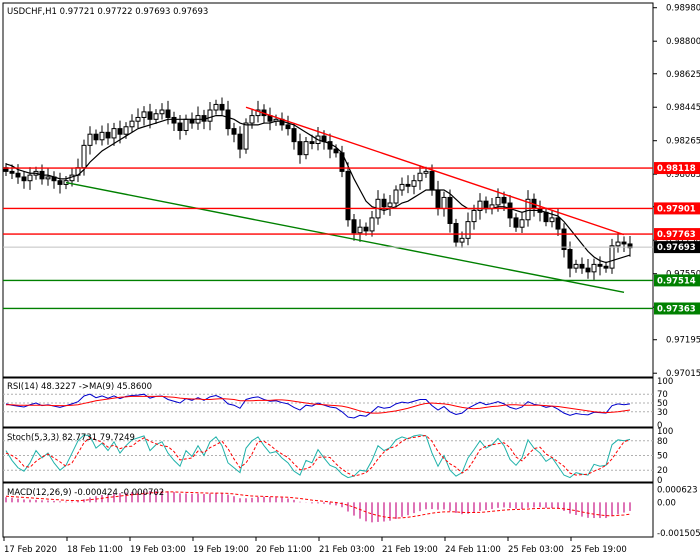 The image size is (700, 560). I want to click on time-tick-label: 19 Feb 19:00, so click(221, 550).